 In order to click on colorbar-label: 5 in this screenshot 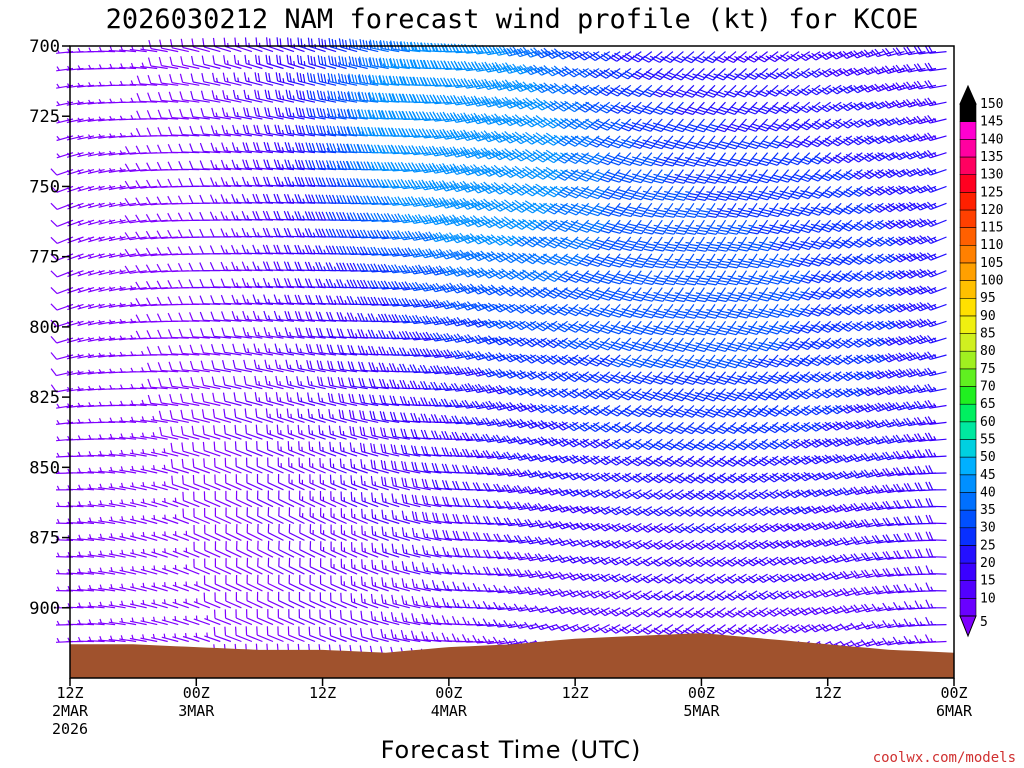, I will do `click(984, 622)`.